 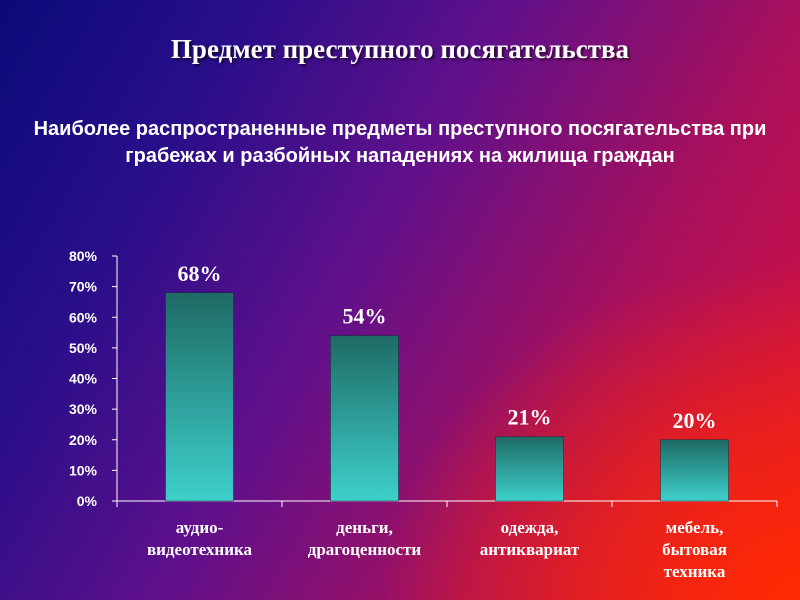 What do you see at coordinates (83, 470) in the screenshot?
I see `y-tick-label: 10%` at bounding box center [83, 470].